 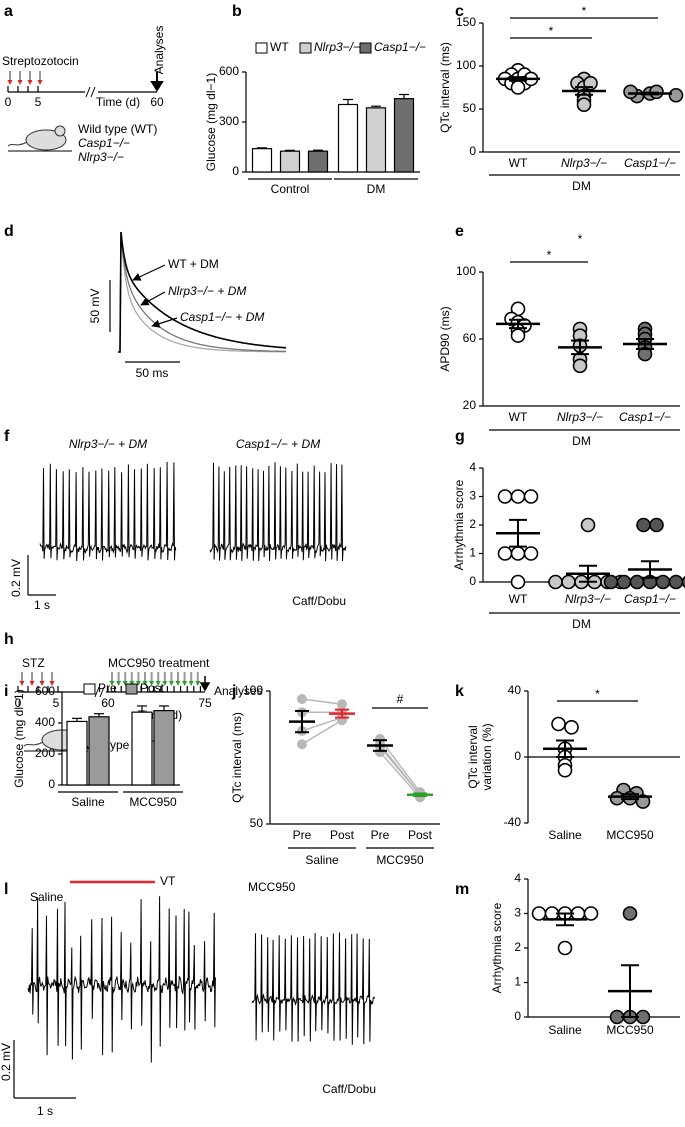 What do you see at coordinates (518, 599) in the screenshot?
I see `category-label: WT` at bounding box center [518, 599].